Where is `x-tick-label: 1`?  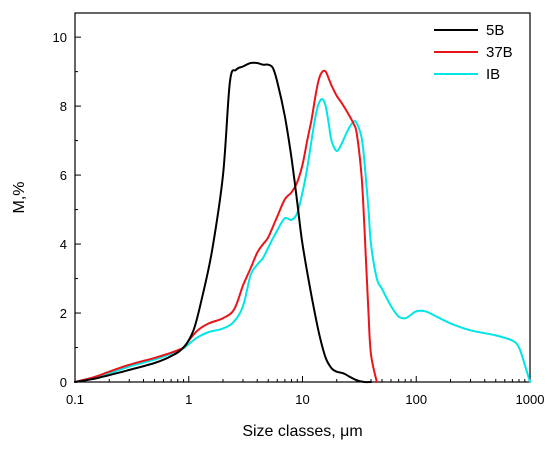
x-tick-label: 1 is located at coordinates (188, 399).